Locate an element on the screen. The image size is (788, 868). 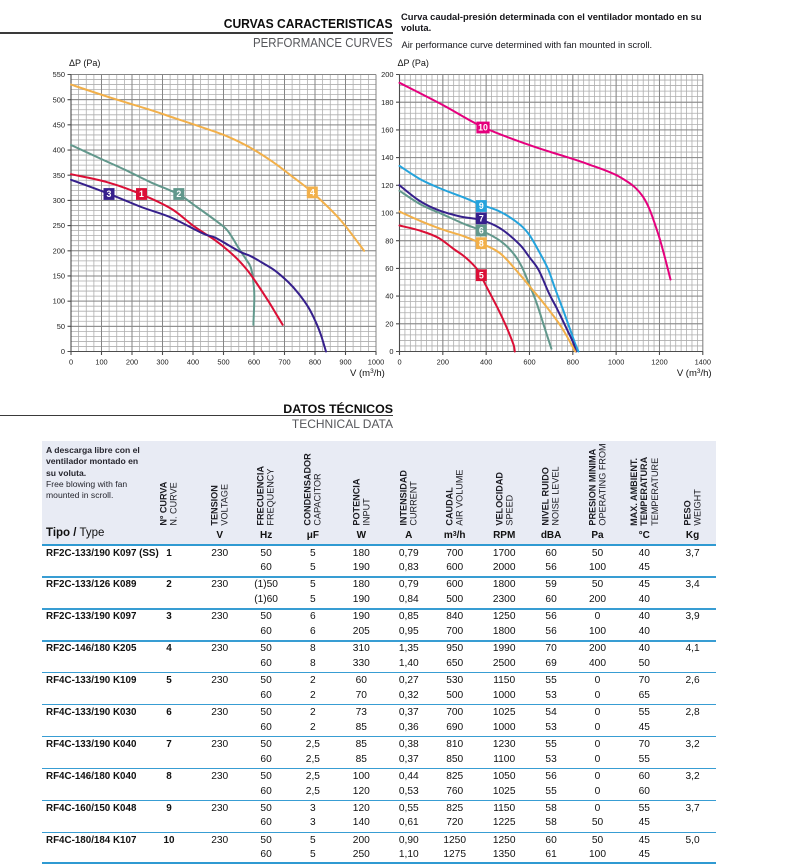
svg-text: 160 is located at coordinates (387, 130).